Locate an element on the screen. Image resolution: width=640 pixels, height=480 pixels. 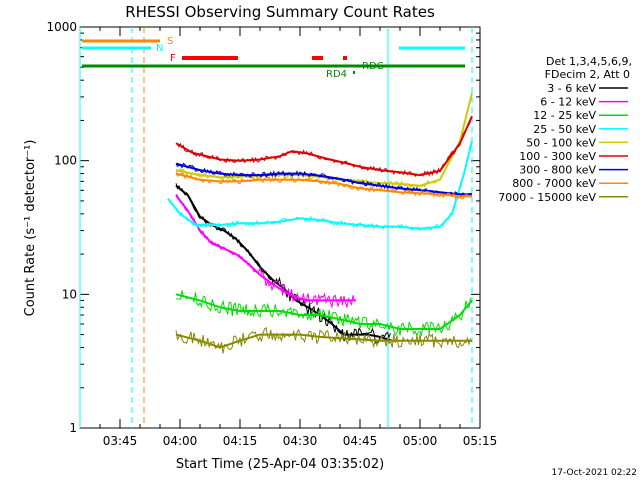
series-trace-6-12-kev is located at coordinates (265, 252).